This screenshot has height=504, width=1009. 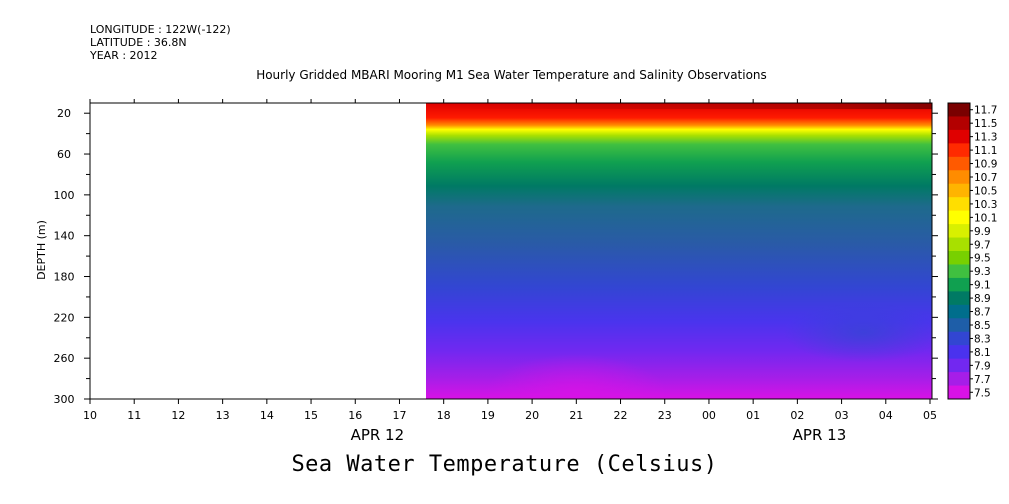 What do you see at coordinates (64, 113) in the screenshot?
I see `y-tick-label: 20` at bounding box center [64, 113].